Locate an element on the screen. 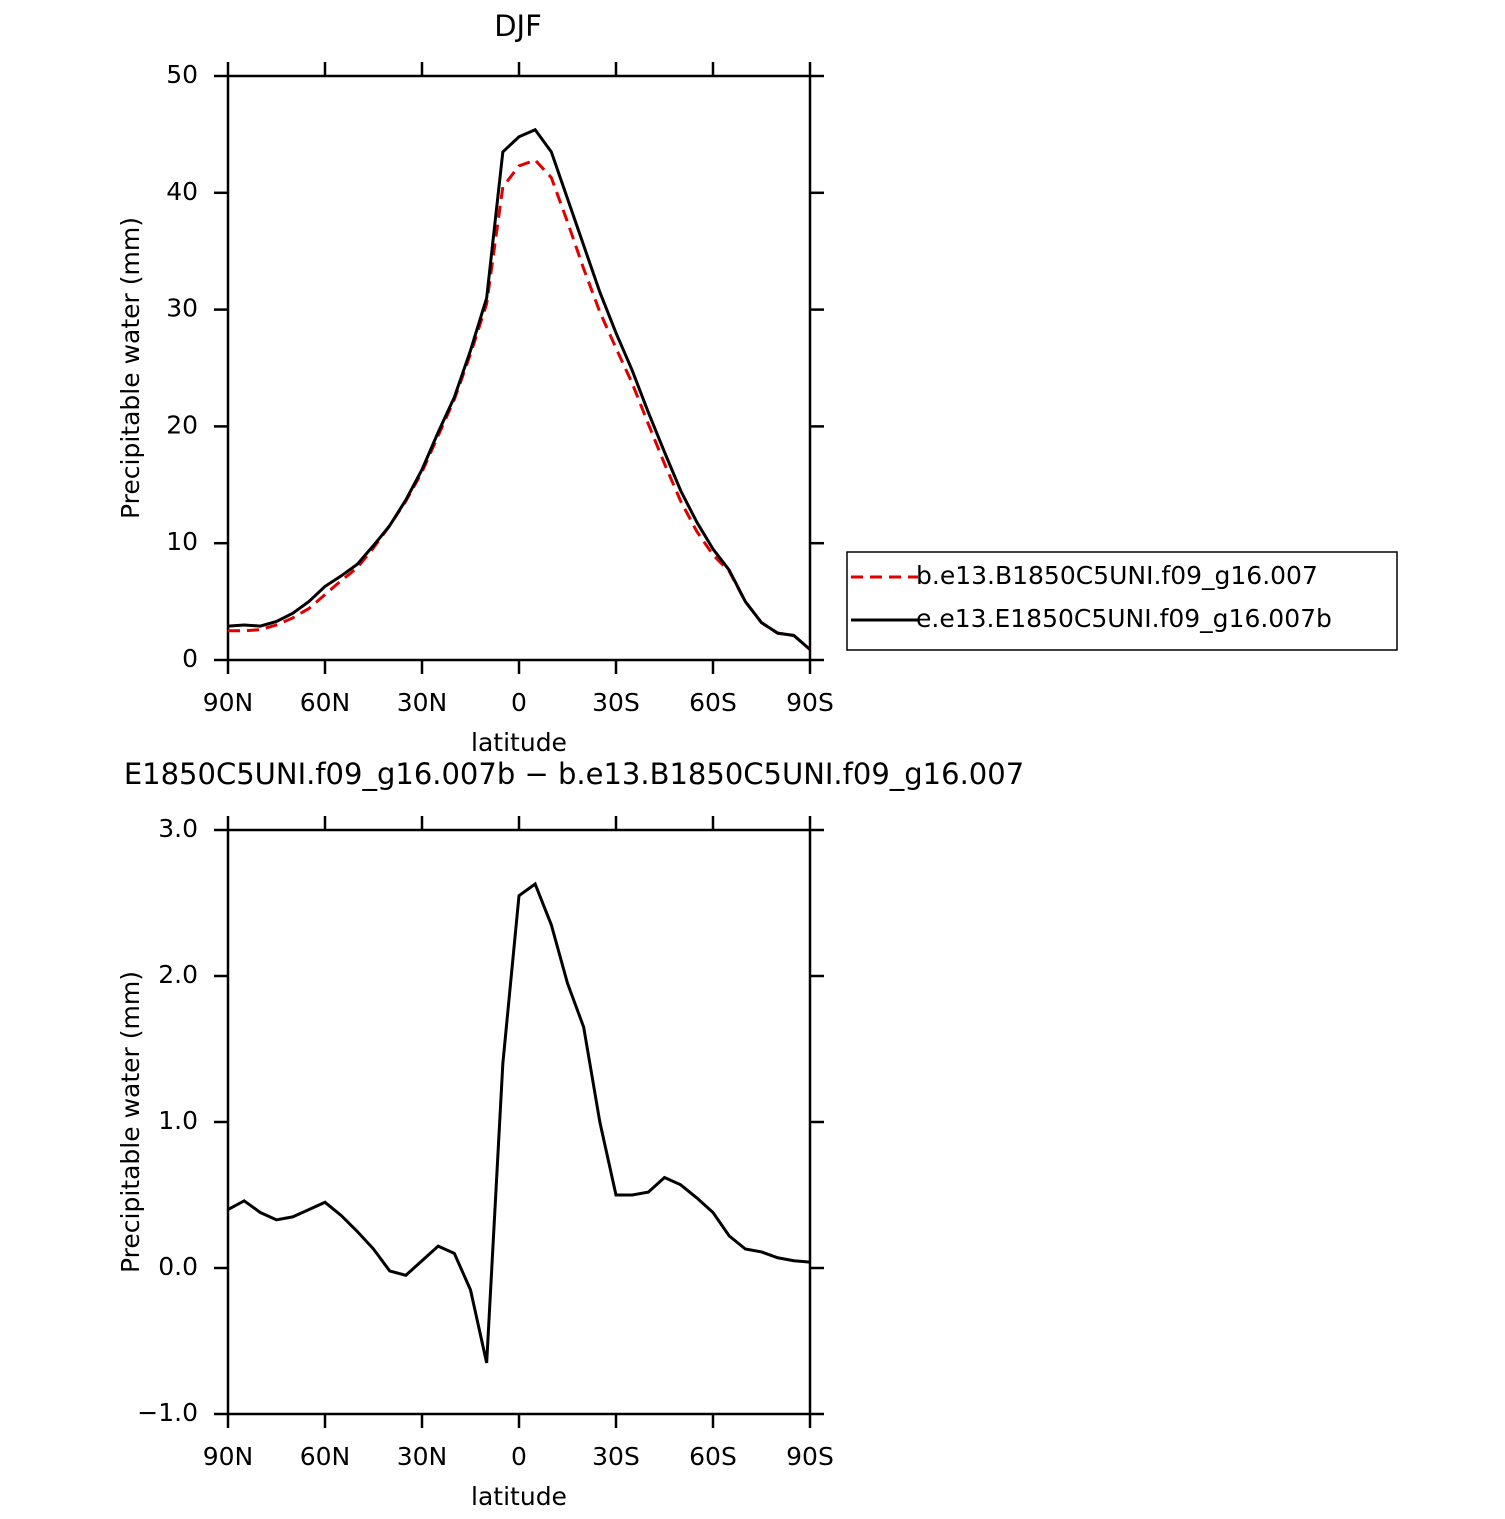  y-tick-label: 3.0 is located at coordinates (178, 828).